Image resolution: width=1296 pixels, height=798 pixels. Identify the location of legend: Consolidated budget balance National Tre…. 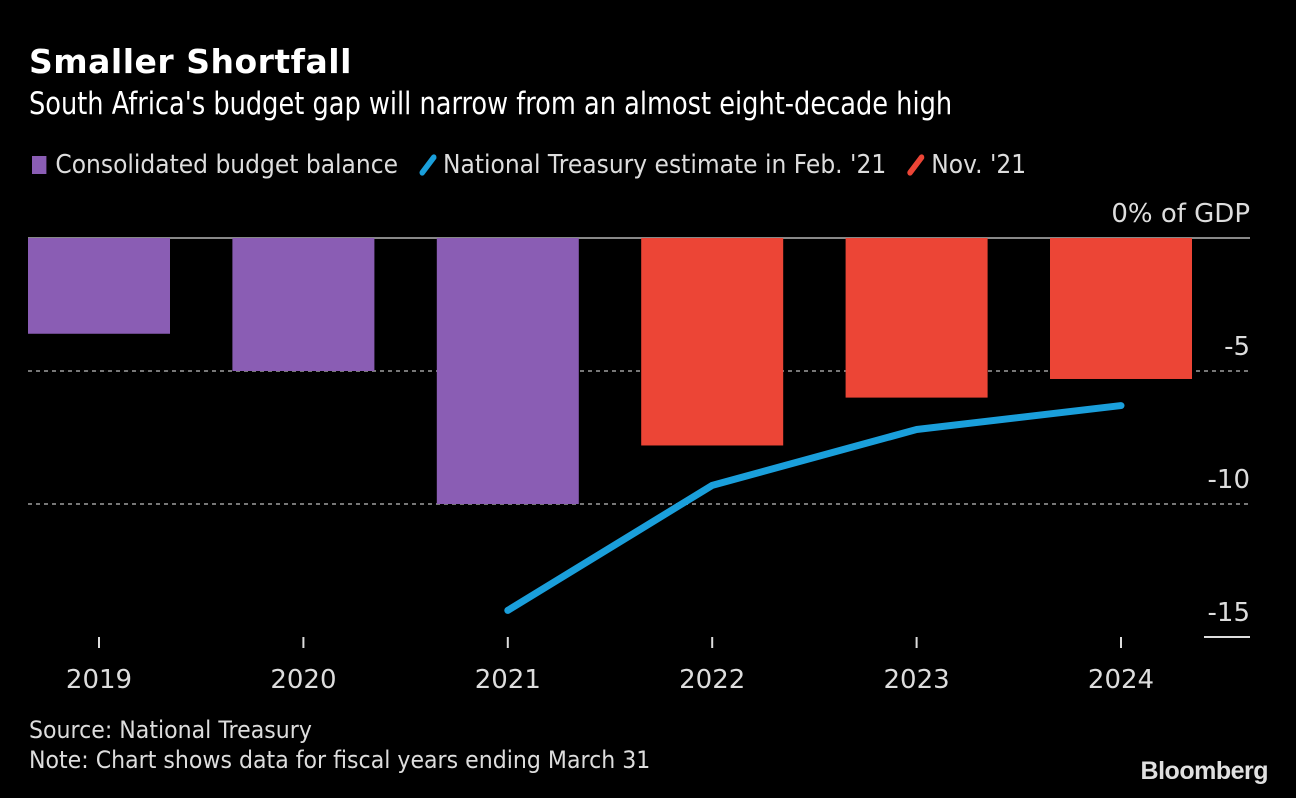
(540, 165).